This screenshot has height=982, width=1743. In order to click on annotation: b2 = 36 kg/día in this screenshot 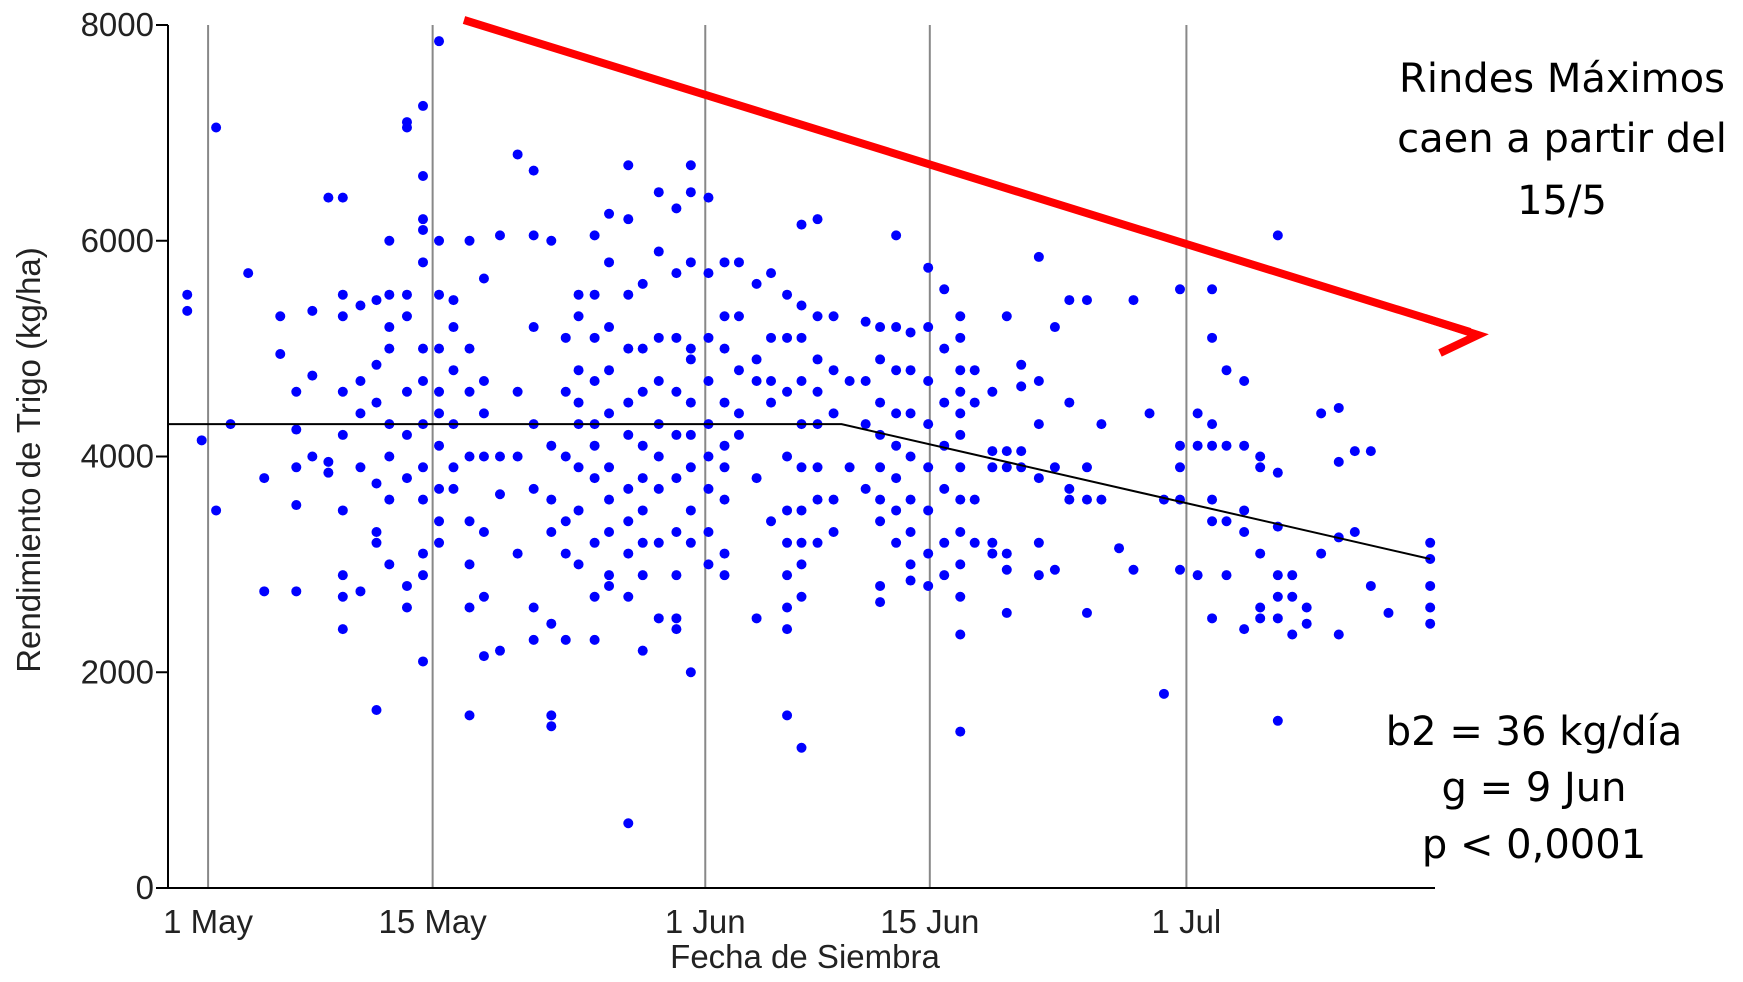, I will do `click(1534, 732)`.